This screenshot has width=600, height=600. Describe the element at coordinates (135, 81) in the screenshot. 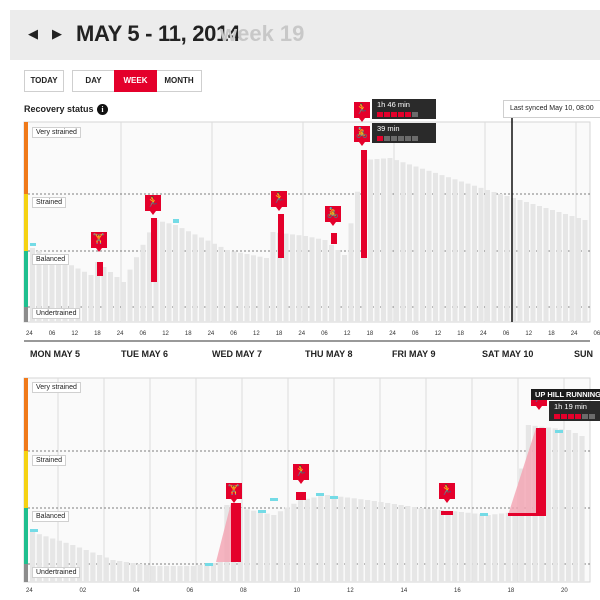

I see `week-view-button: WEEK` at that location.